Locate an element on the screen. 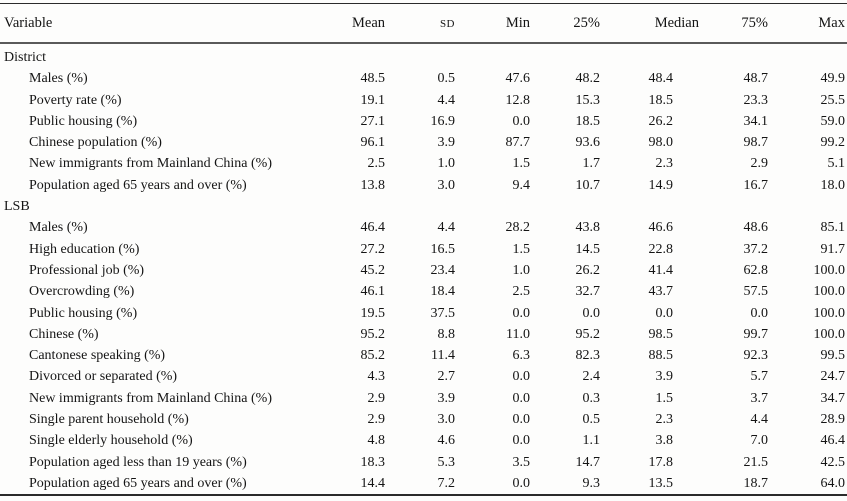 The height and width of the screenshot is (501, 847). table-row: Males (%) 48.5 0.5 47.6 48.2 48.4 48.7 49.9 is located at coordinates (423, 78).